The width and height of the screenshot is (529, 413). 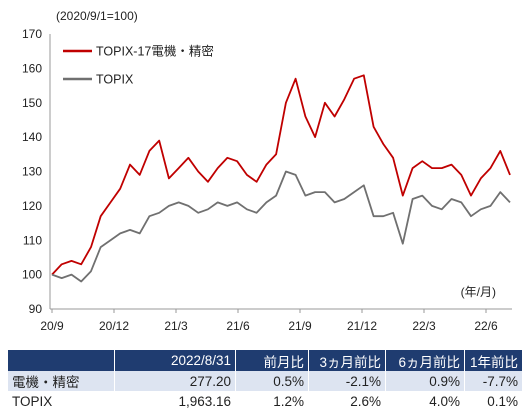 What do you see at coordinates (32, 137) in the screenshot?
I see `y-tick-label: 140` at bounding box center [32, 137].